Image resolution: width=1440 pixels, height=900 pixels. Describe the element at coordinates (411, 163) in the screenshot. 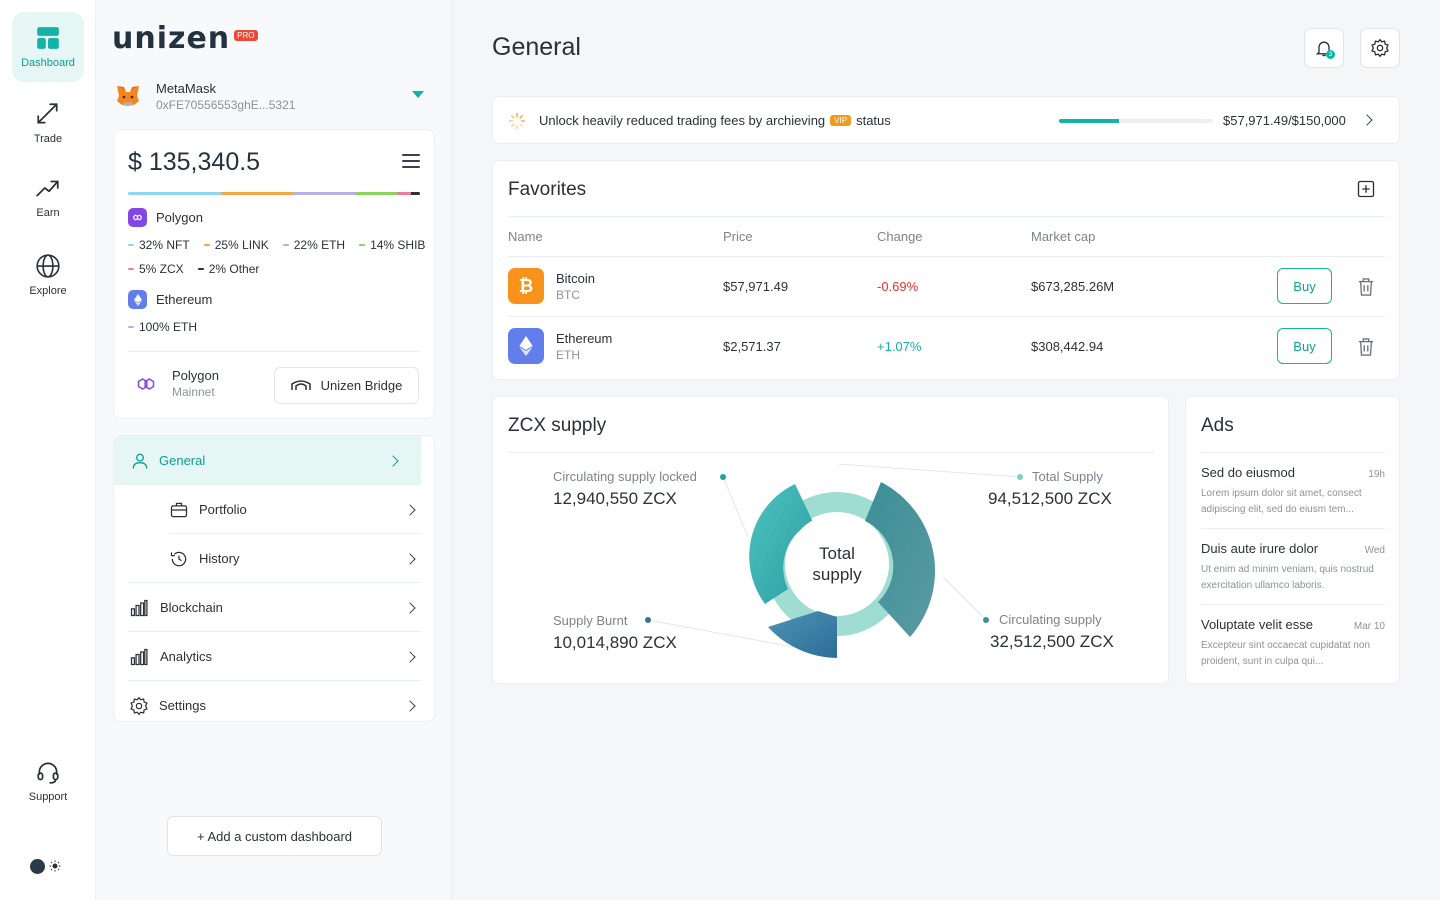

I see `hamburger-menu-icon` at that location.